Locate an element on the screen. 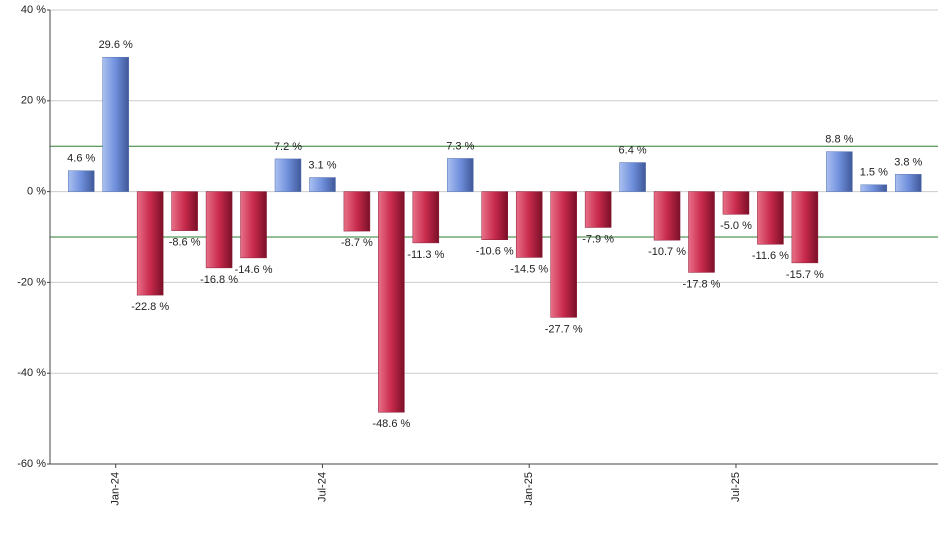 The width and height of the screenshot is (940, 555). value-label: -7.9 % is located at coordinates (598, 239).